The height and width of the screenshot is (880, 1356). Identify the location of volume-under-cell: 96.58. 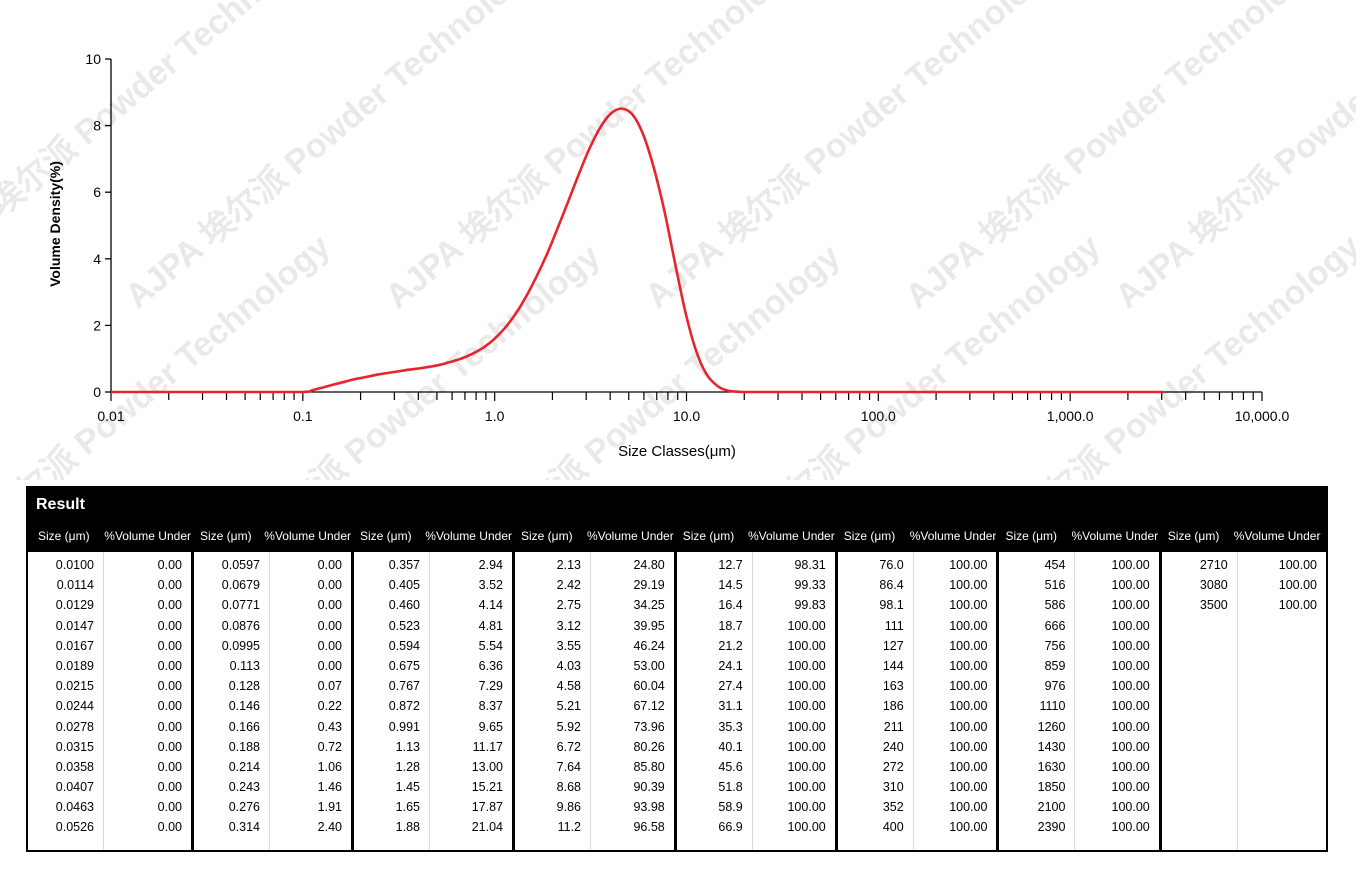
(649, 827).